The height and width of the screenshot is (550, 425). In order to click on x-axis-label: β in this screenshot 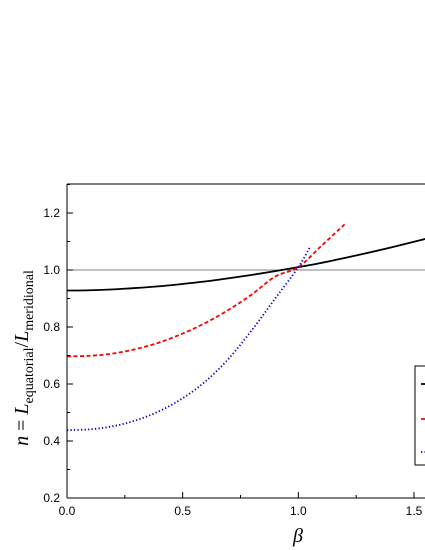, I will do `click(297, 536)`.